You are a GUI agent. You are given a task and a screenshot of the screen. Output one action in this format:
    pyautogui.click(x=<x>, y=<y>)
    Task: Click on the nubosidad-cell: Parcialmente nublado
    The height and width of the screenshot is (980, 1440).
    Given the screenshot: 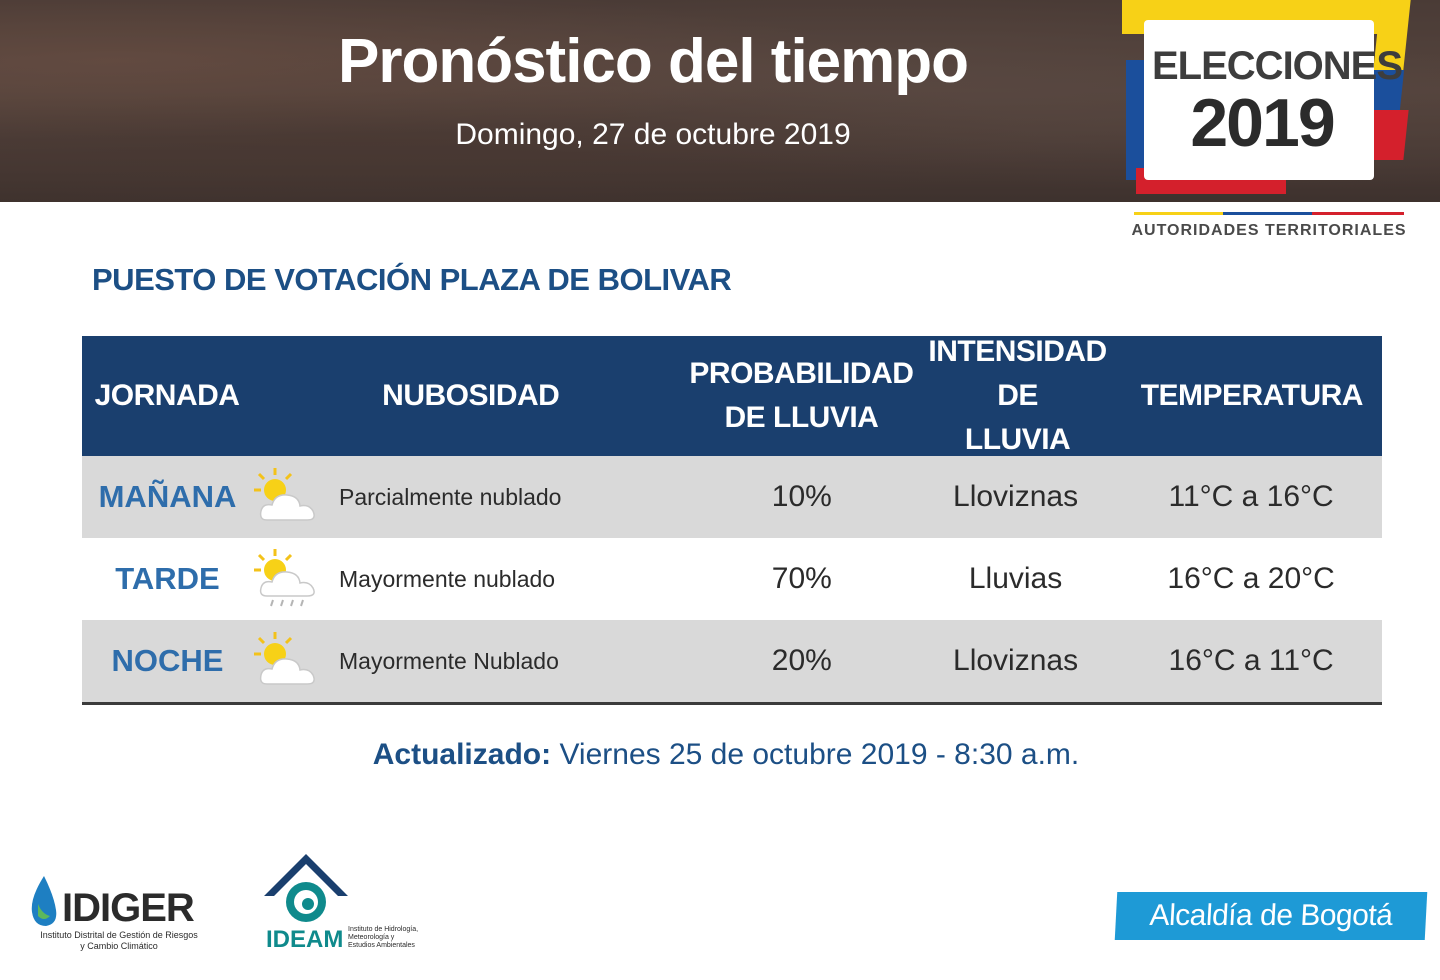 What is the action you would take?
    pyautogui.click(x=473, y=497)
    